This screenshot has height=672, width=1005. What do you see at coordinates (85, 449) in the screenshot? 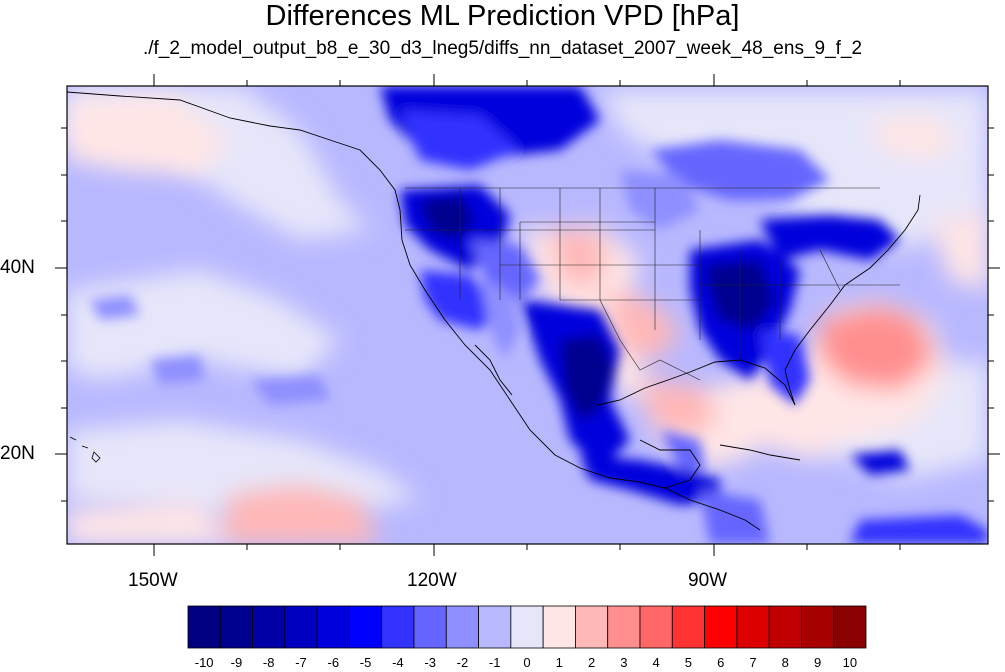
I see `hawaii-islands` at bounding box center [85, 449].